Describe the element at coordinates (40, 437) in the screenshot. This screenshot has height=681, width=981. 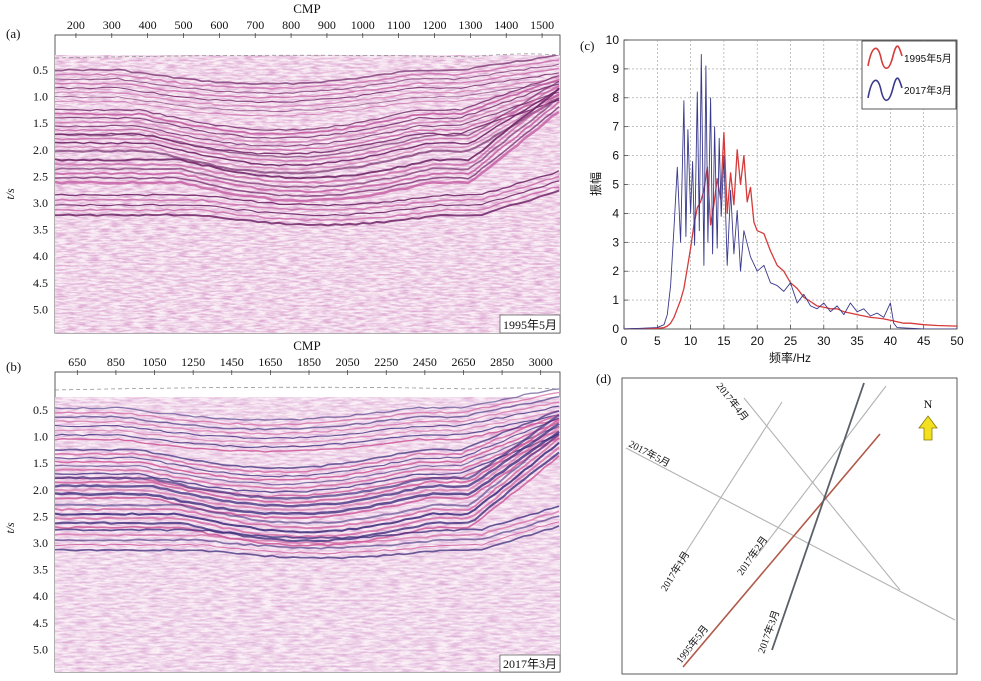
I see `time-tick-label: 1.0` at that location.